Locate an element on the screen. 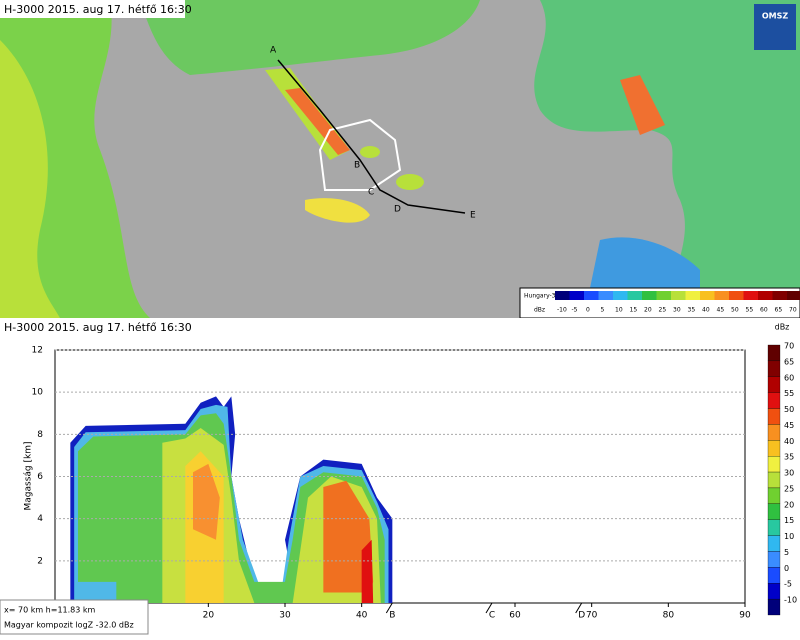 The image size is (800, 640). section-line is located at coordinates (371, 136).